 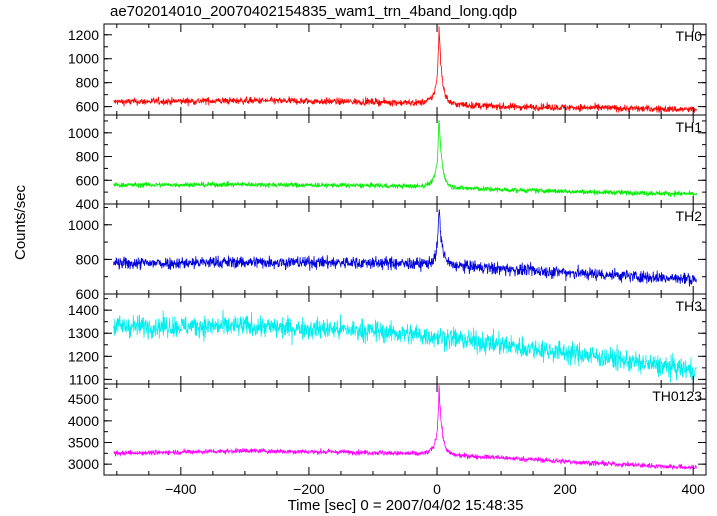 What do you see at coordinates (694, 489) in the screenshot?
I see `x-tick-label: 400` at bounding box center [694, 489].